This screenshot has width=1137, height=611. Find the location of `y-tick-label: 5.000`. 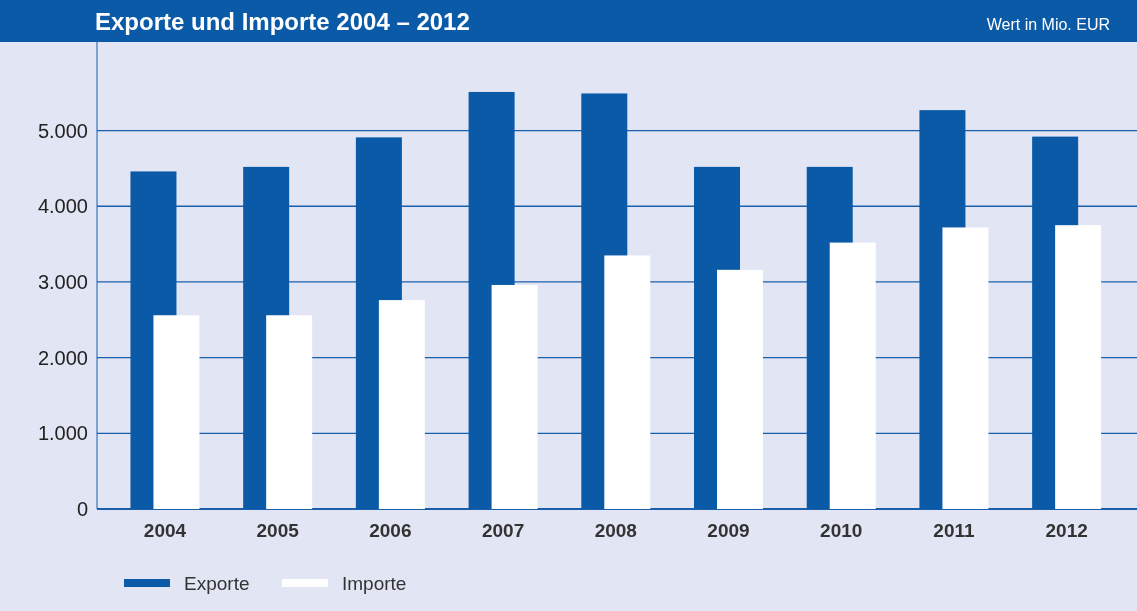

y-tick-label: 5.000 is located at coordinates (62, 130).